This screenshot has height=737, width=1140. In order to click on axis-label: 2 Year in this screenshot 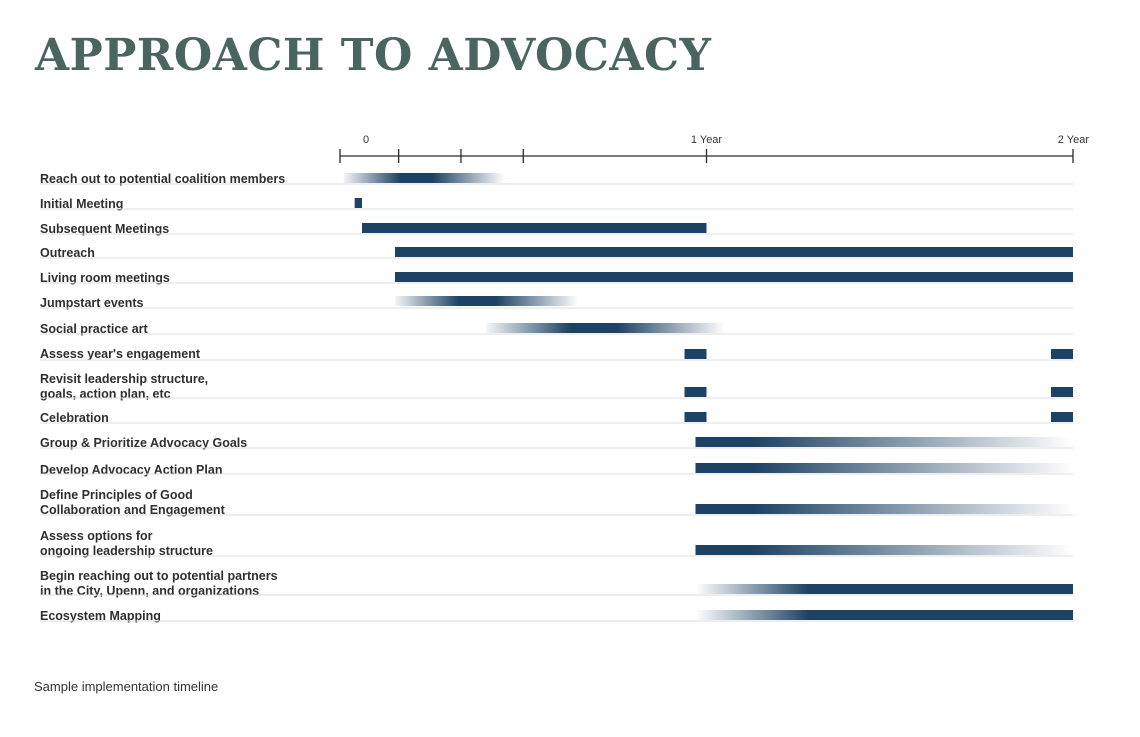, I will do `click(1074, 140)`.